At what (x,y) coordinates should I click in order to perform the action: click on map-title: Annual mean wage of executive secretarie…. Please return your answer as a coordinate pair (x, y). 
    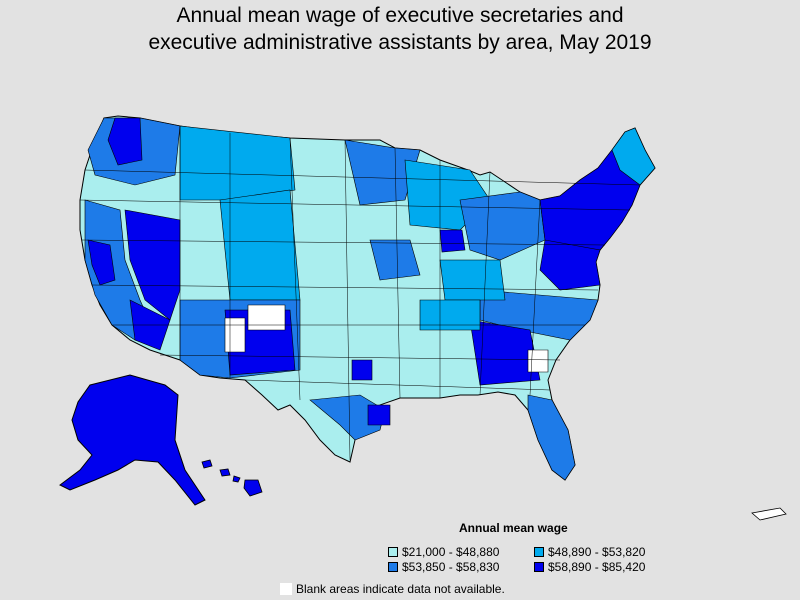
    Looking at the image, I should click on (400, 29).